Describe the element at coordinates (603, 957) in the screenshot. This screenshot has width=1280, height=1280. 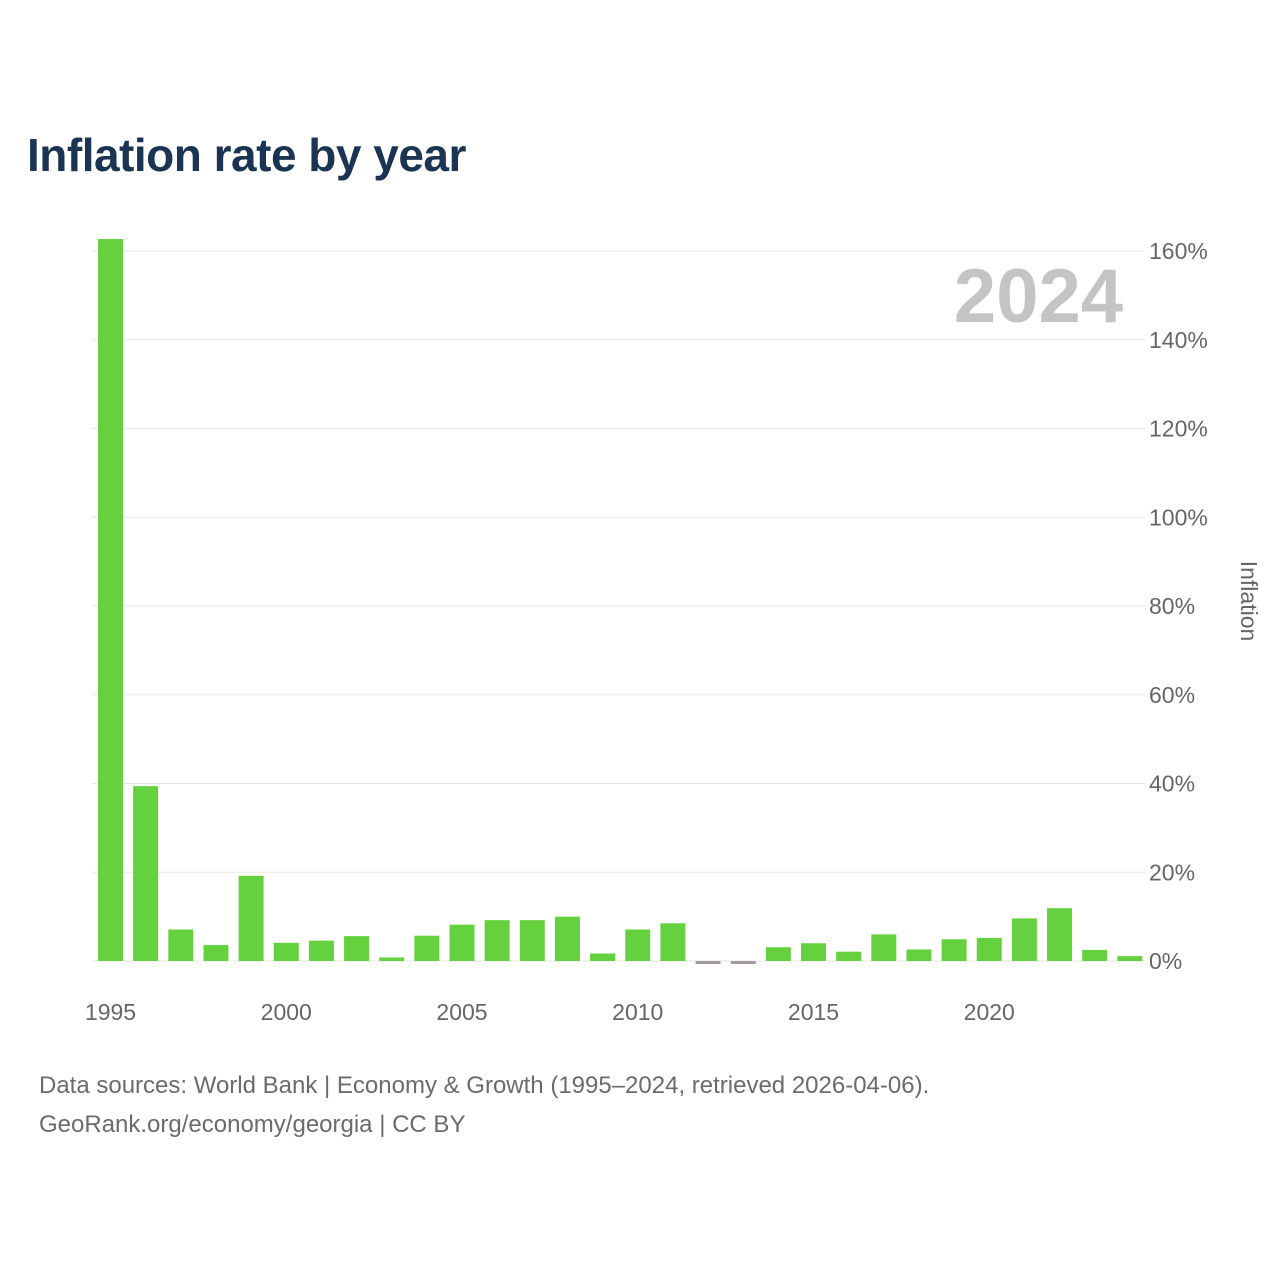
I see `bar-2009` at that location.